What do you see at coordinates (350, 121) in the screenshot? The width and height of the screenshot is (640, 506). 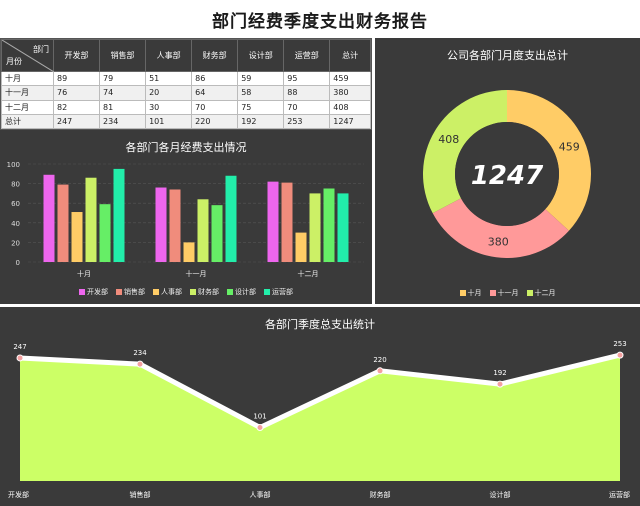 I see `table-cell: 1247` at bounding box center [350, 121].